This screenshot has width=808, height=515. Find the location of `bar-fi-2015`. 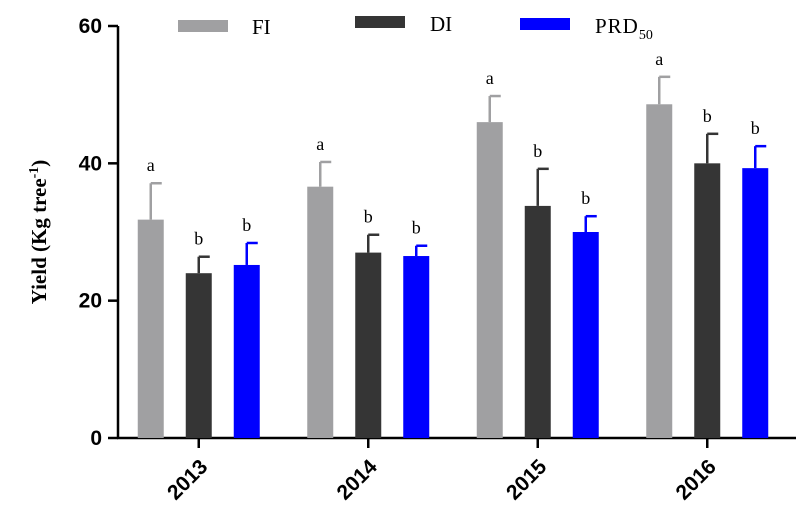

bar-fi-2015 is located at coordinates (489, 280).